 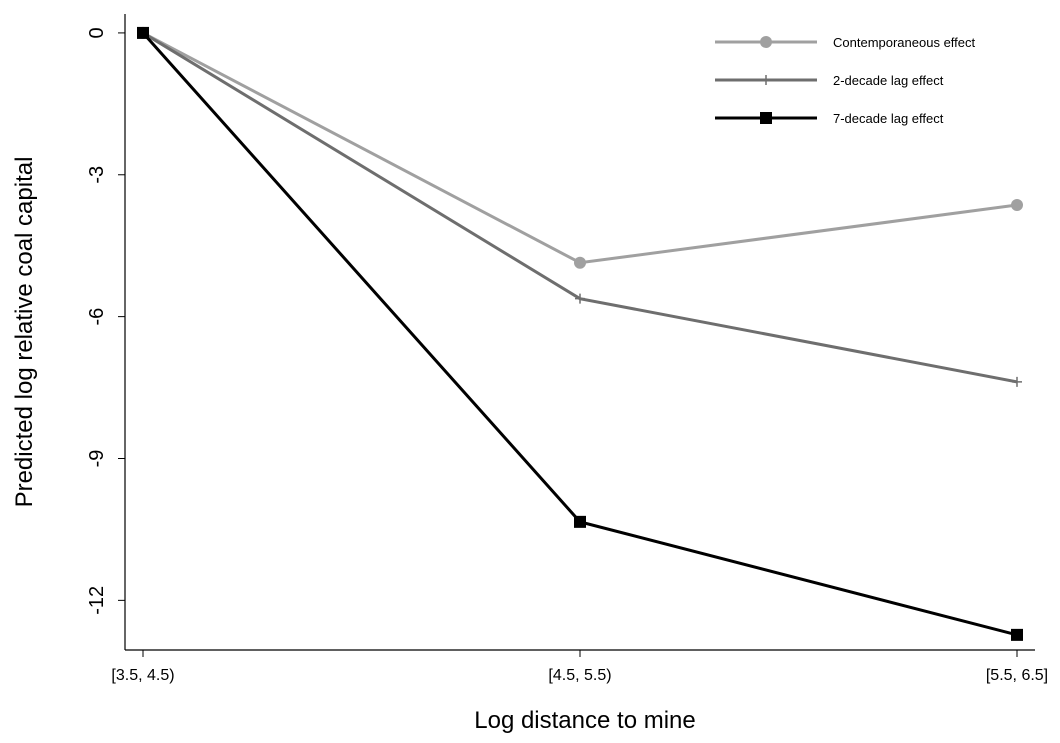 I want to click on y-tick-label: -12, so click(x=97, y=600).